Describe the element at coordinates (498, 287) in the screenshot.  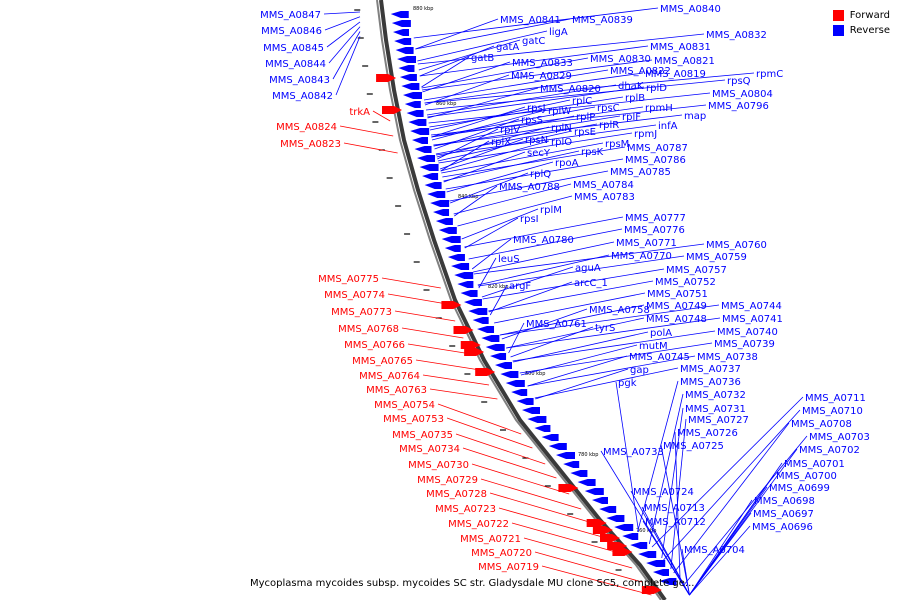
I see `ruler-label: 820 kbp` at that location.